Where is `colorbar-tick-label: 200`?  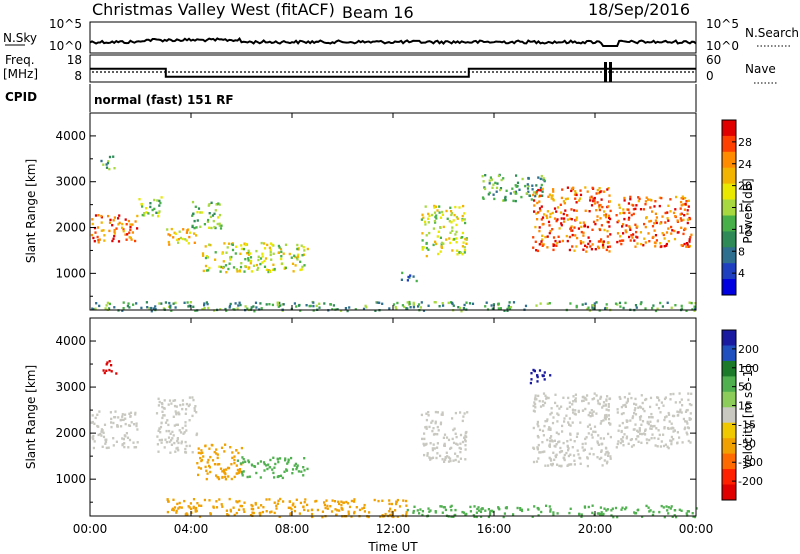
colorbar-tick-label: 200 is located at coordinates (748, 349).